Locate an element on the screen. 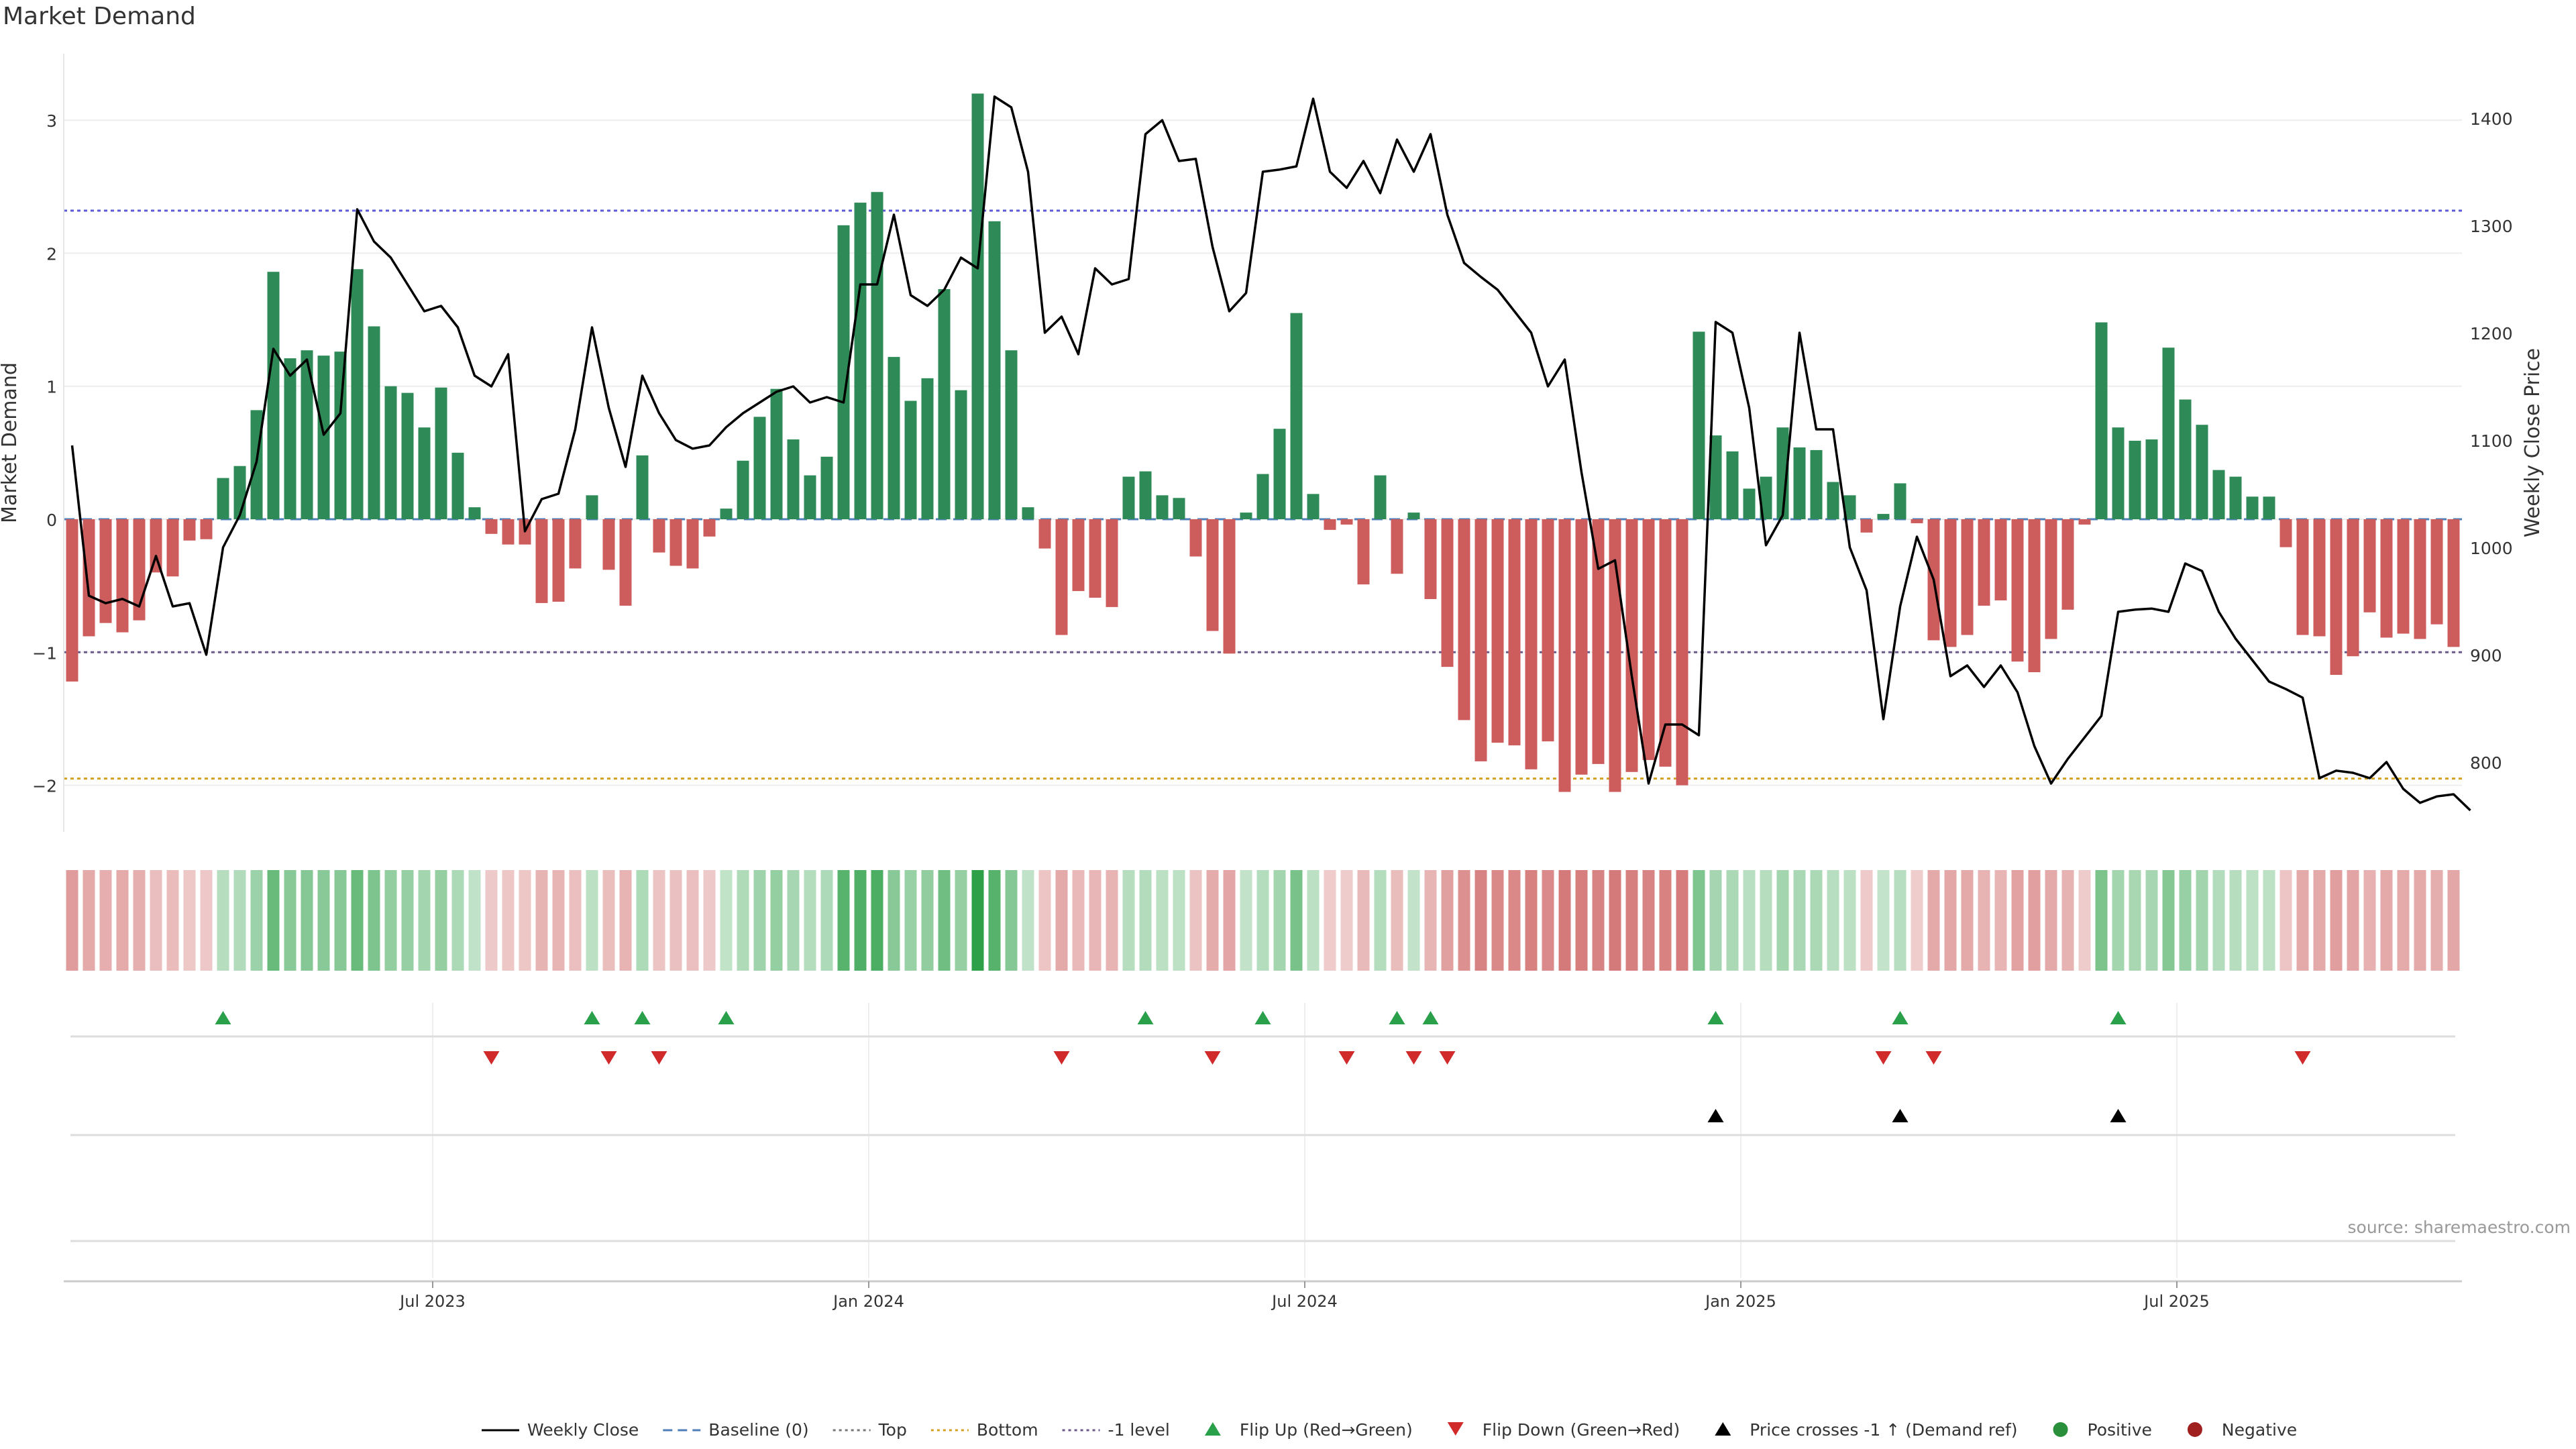  legend-label: Baseline (0) is located at coordinates (758, 1430).